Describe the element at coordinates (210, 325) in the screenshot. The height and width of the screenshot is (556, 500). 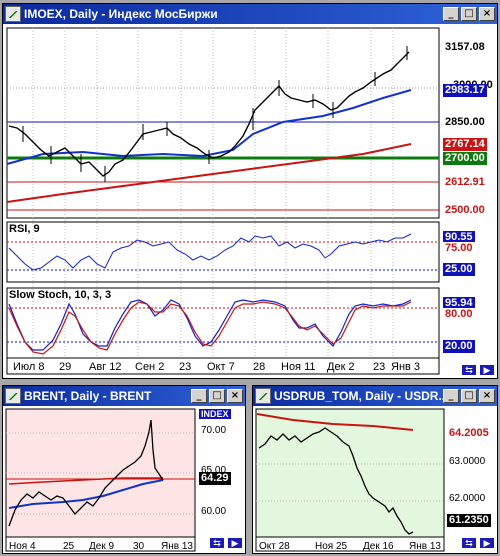
I see `stoch-k-line` at that location.